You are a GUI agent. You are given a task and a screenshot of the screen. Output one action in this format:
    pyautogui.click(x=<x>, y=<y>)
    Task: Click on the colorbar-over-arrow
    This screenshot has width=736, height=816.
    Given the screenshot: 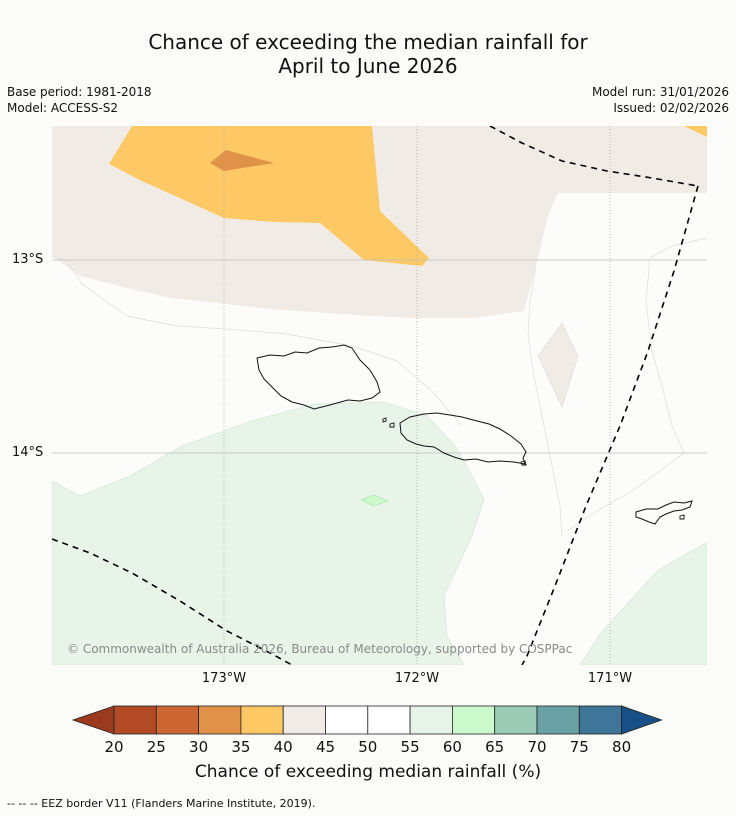 What is the action you would take?
    pyautogui.click(x=642, y=720)
    